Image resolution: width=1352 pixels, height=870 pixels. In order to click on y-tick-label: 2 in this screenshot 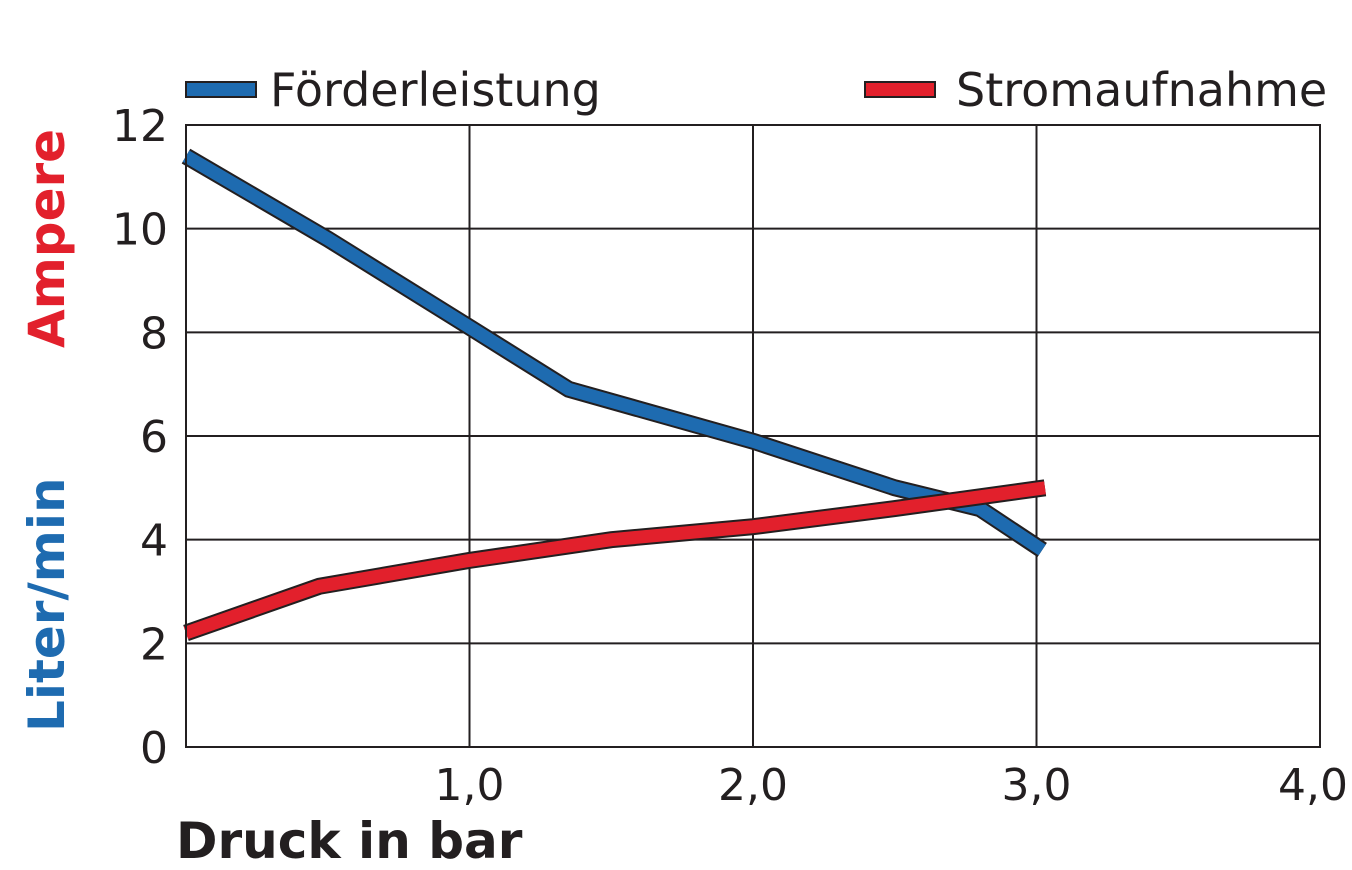, I will do `click(154, 644)`.